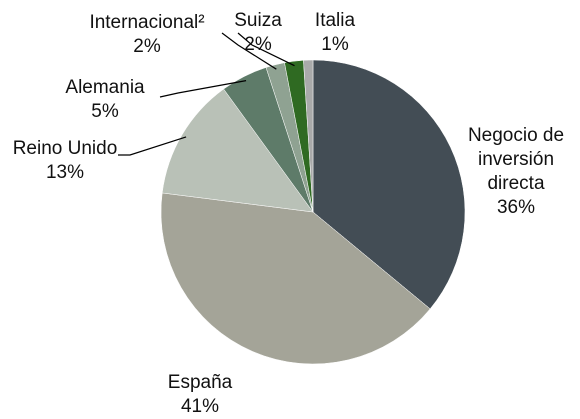  I want to click on value-label: 36%, so click(516, 207).